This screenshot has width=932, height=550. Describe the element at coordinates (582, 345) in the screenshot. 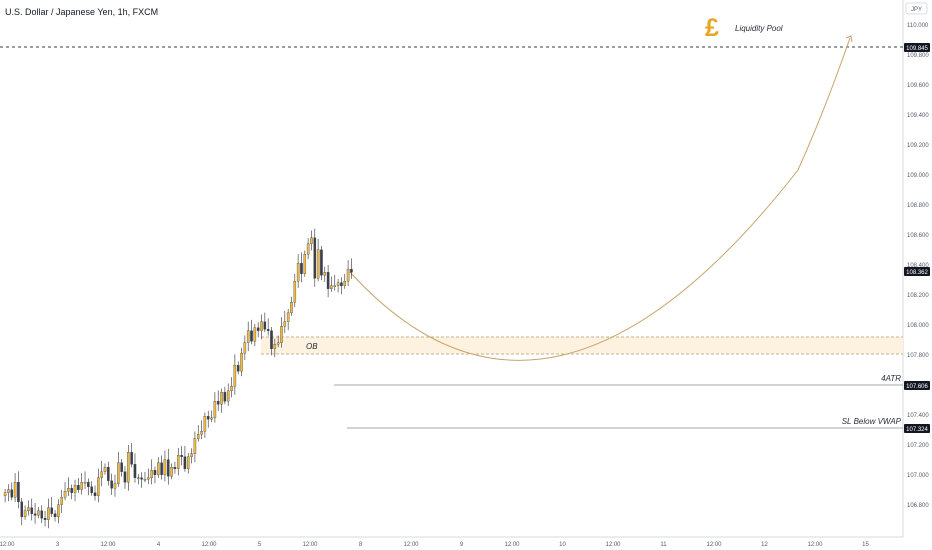

I see `order-block-zone` at that location.